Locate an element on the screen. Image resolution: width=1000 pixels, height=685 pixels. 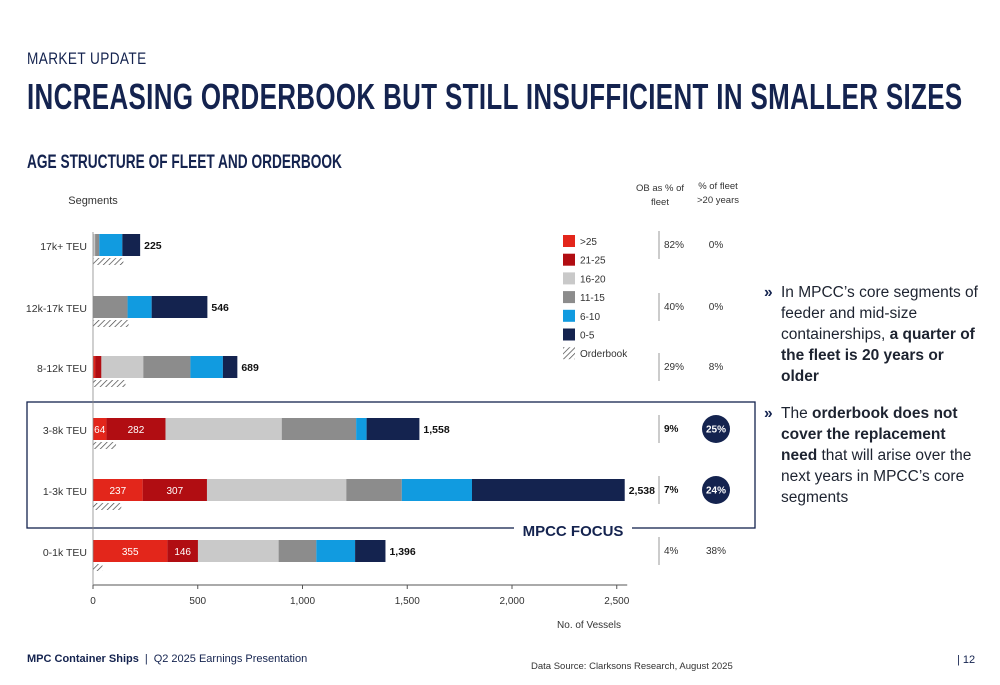
ob-pct-value: 82% is located at coordinates (674, 245).